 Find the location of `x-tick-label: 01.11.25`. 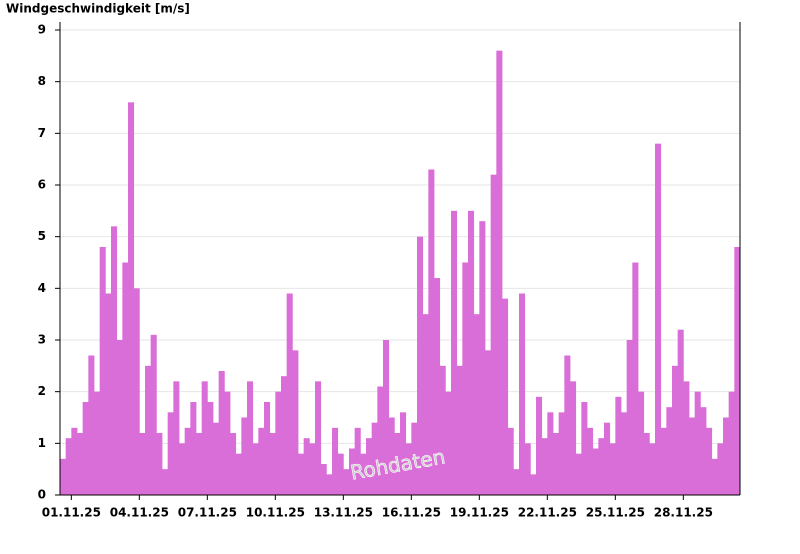

x-tick-label: 01.11.25 is located at coordinates (71, 513).